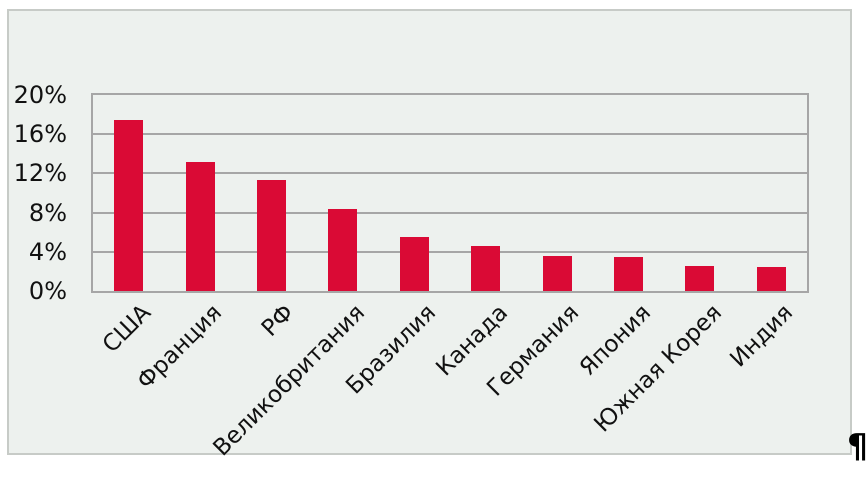 The height and width of the screenshot is (489, 866). I want to click on bar-Индия, so click(771, 278).